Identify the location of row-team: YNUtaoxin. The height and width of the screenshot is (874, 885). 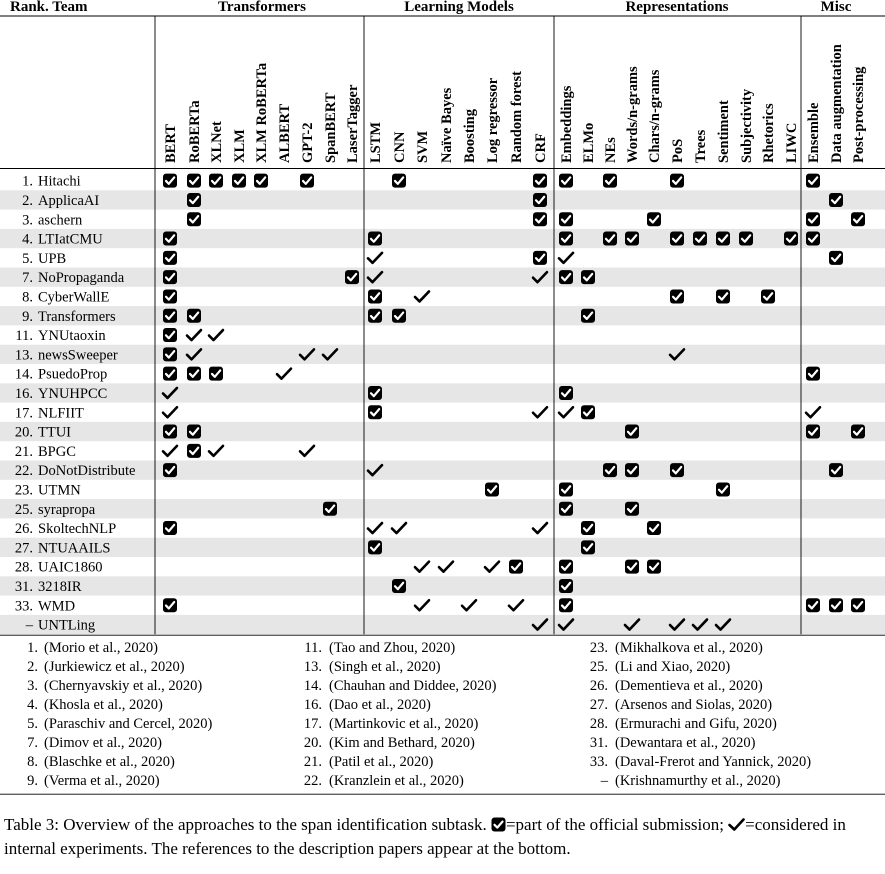
(72, 336).